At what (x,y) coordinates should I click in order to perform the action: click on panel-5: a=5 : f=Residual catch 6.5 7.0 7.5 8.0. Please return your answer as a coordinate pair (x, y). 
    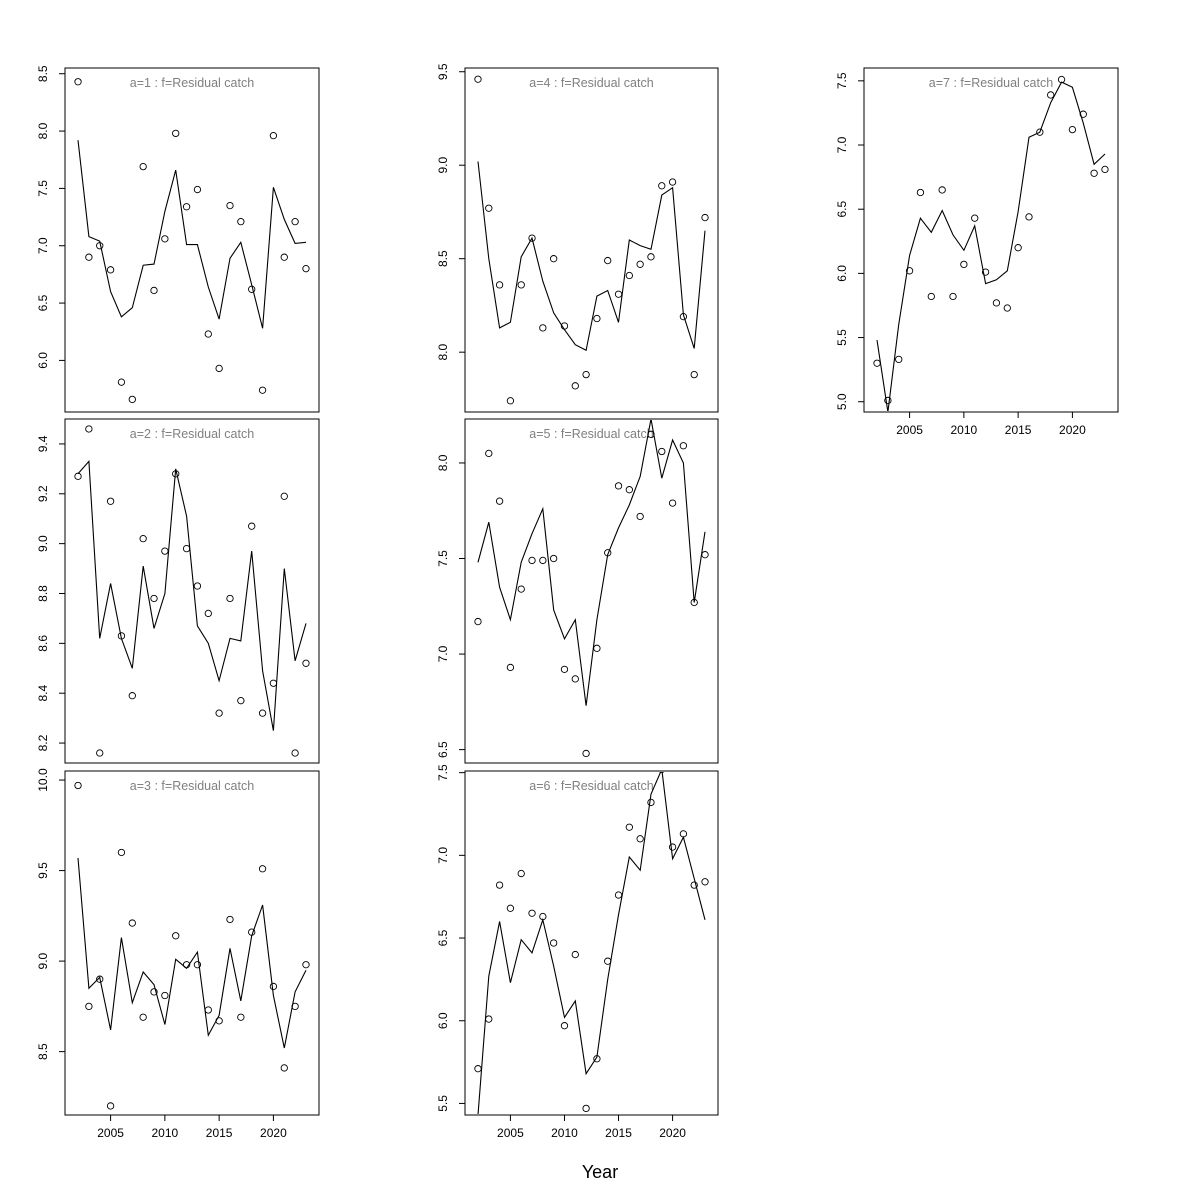
    Looking at the image, I should click on (577, 591).